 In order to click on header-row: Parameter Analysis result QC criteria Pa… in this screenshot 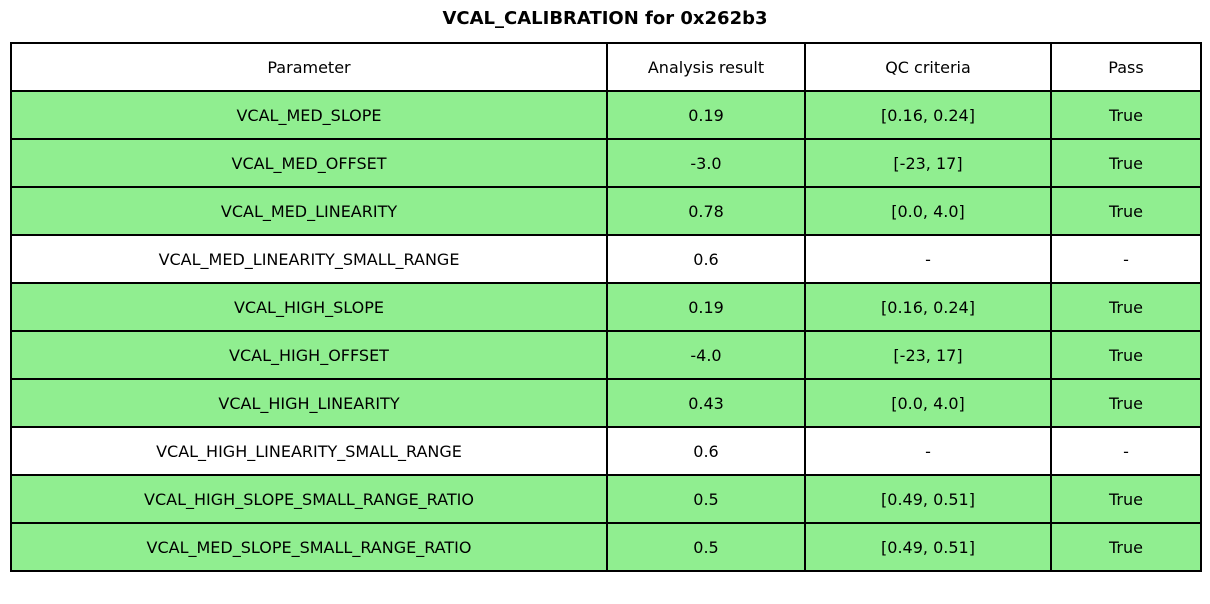, I will do `click(606, 67)`.